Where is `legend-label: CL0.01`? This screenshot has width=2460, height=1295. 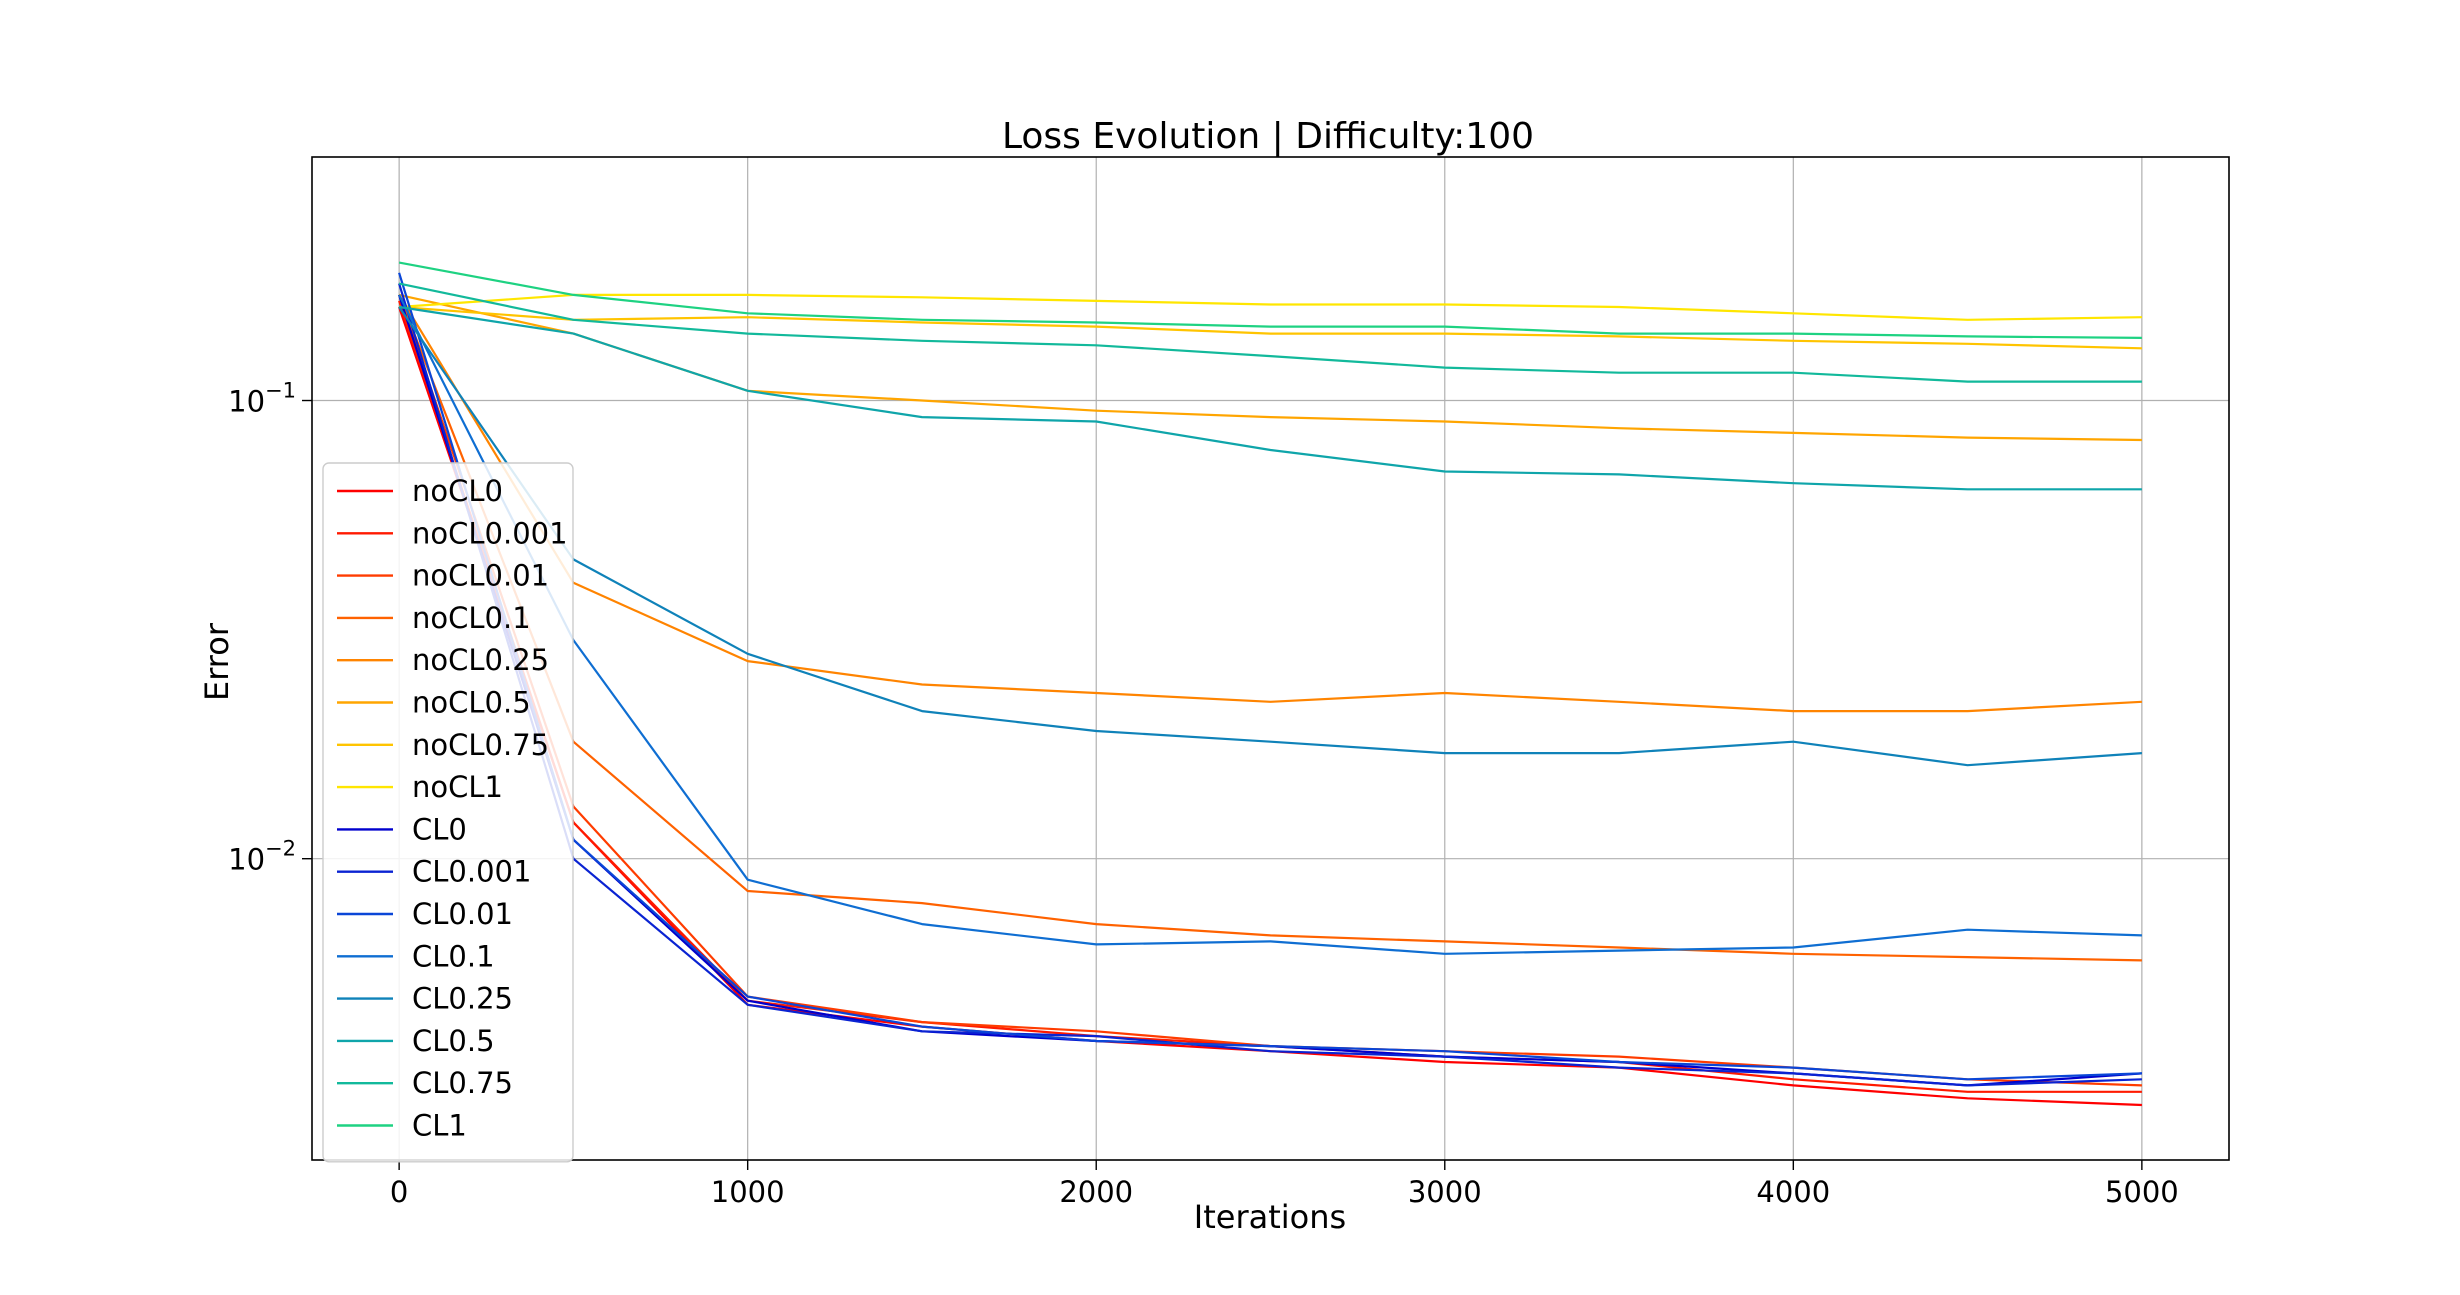
legend-label: CL0.01 is located at coordinates (462, 914).